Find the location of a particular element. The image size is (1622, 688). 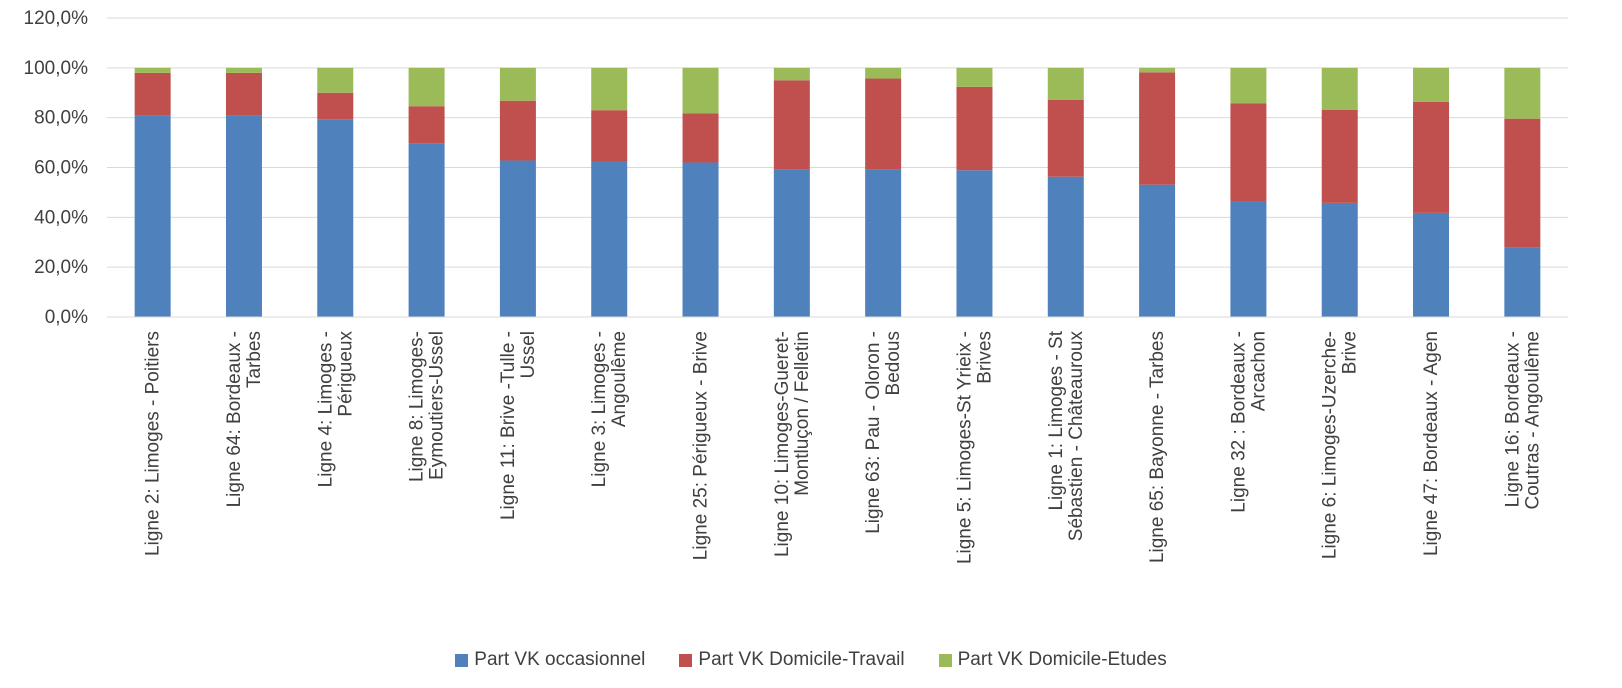

x-tick-label-line: Ligne 4: Limoges - is located at coordinates (325, 409).